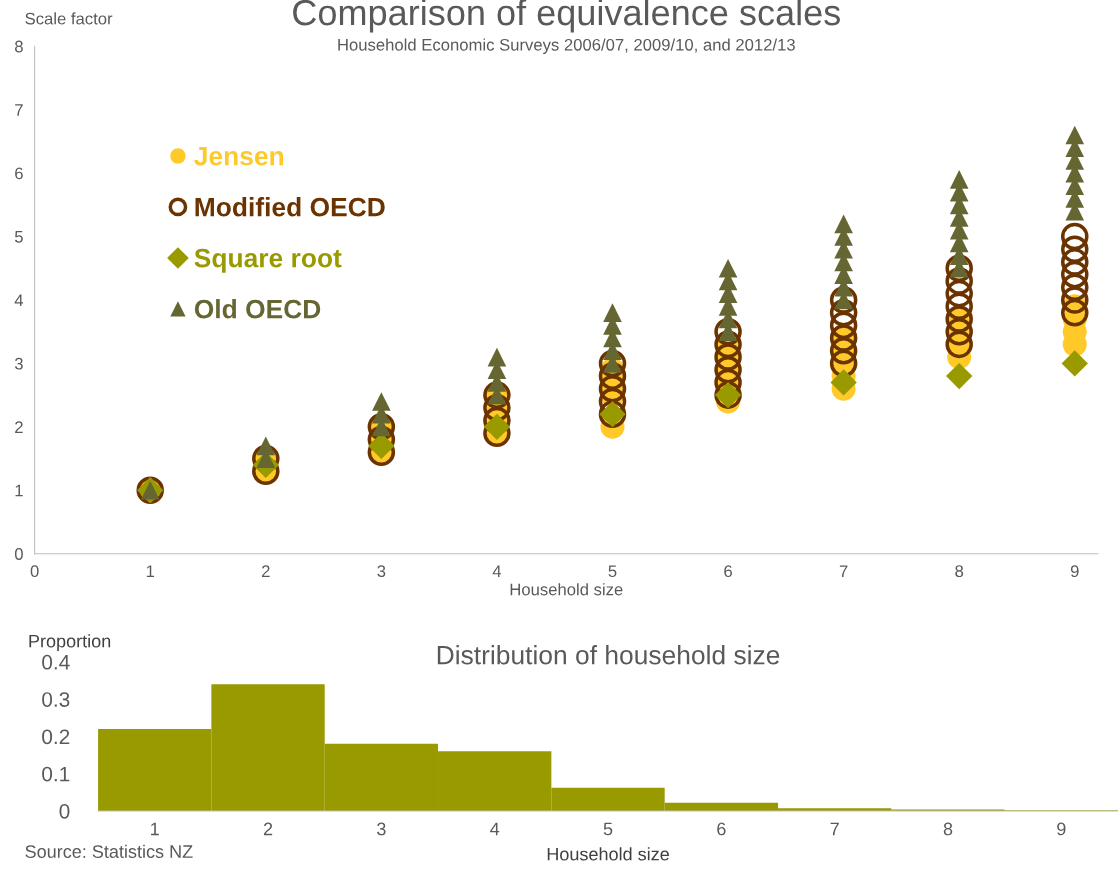  What do you see at coordinates (19, 46) in the screenshot?
I see `y-tick-label: 8` at bounding box center [19, 46].